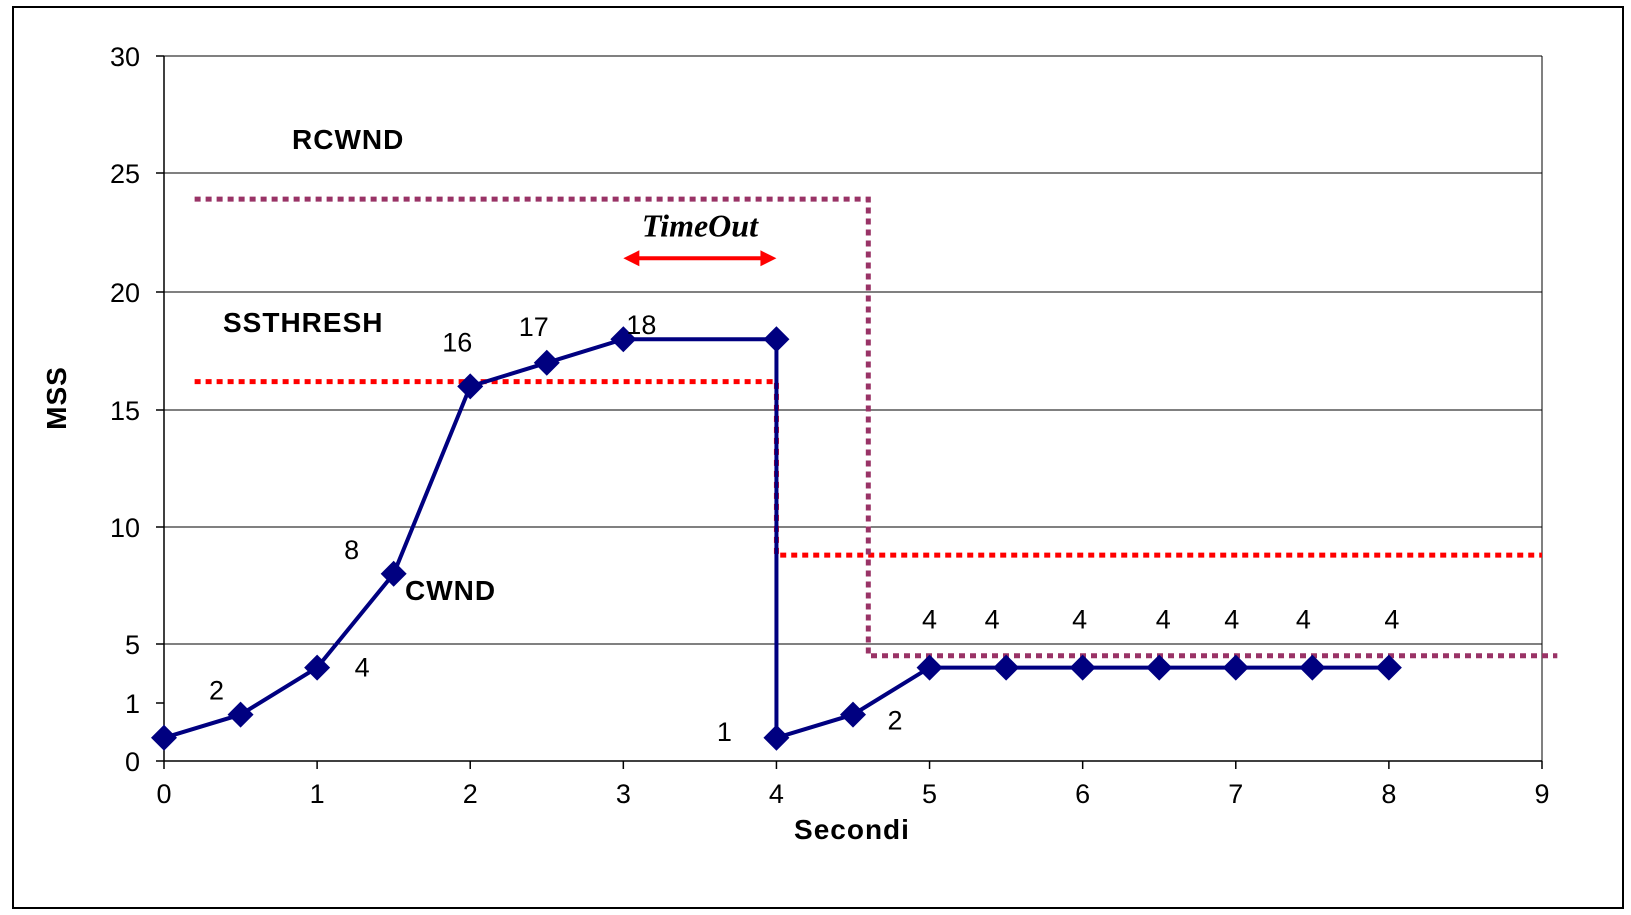 Image resolution: width=1631 pixels, height=915 pixels. What do you see at coordinates (163, 794) in the screenshot?
I see `x-tick-label: 0` at bounding box center [163, 794].